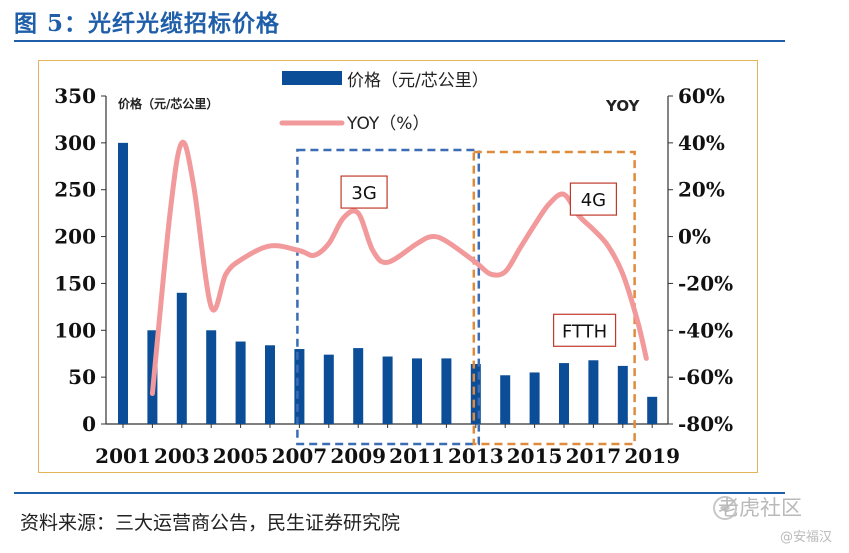 The height and width of the screenshot is (553, 849). What do you see at coordinates (210, 523) in the screenshot?
I see `source-note: 资料来源：三大运营商公告，民生证券研究院` at bounding box center [210, 523].